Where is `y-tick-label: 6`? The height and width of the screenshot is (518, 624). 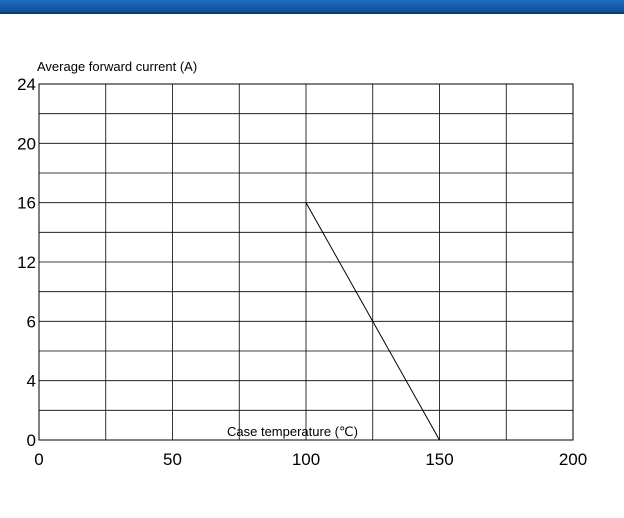
y-tick-label: 6 is located at coordinates (31, 321).